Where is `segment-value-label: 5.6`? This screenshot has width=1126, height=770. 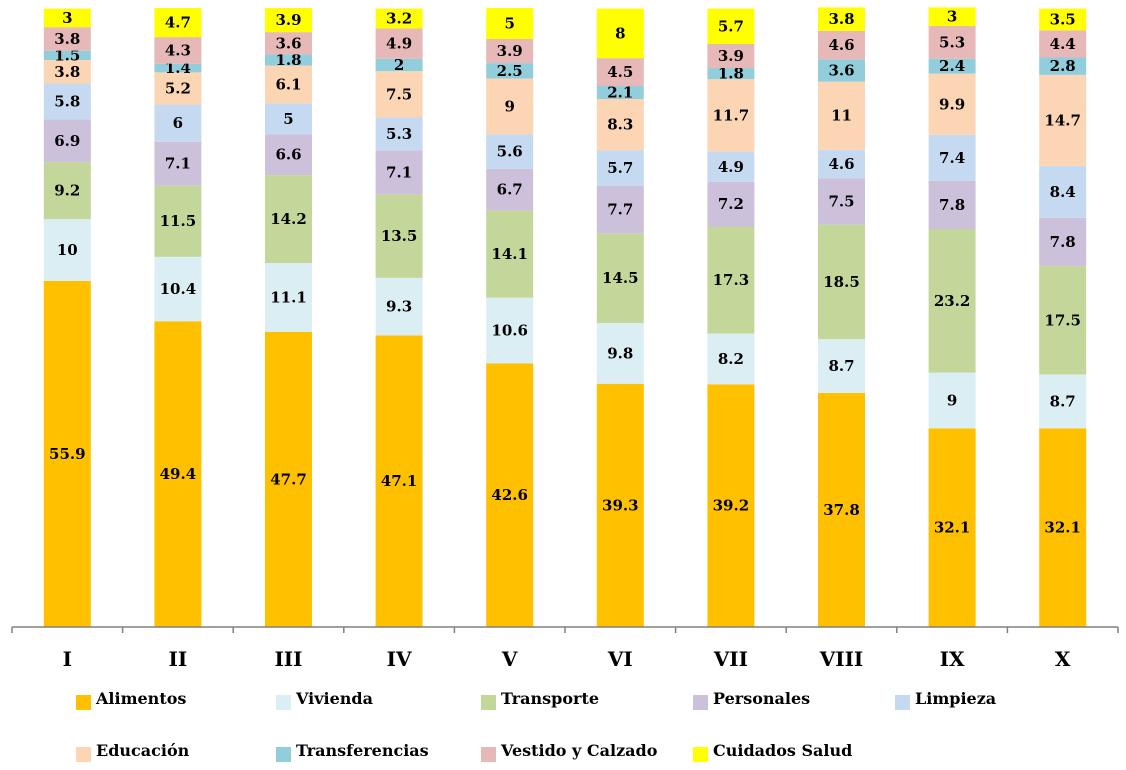
segment-value-label: 5.6 is located at coordinates (510, 152).